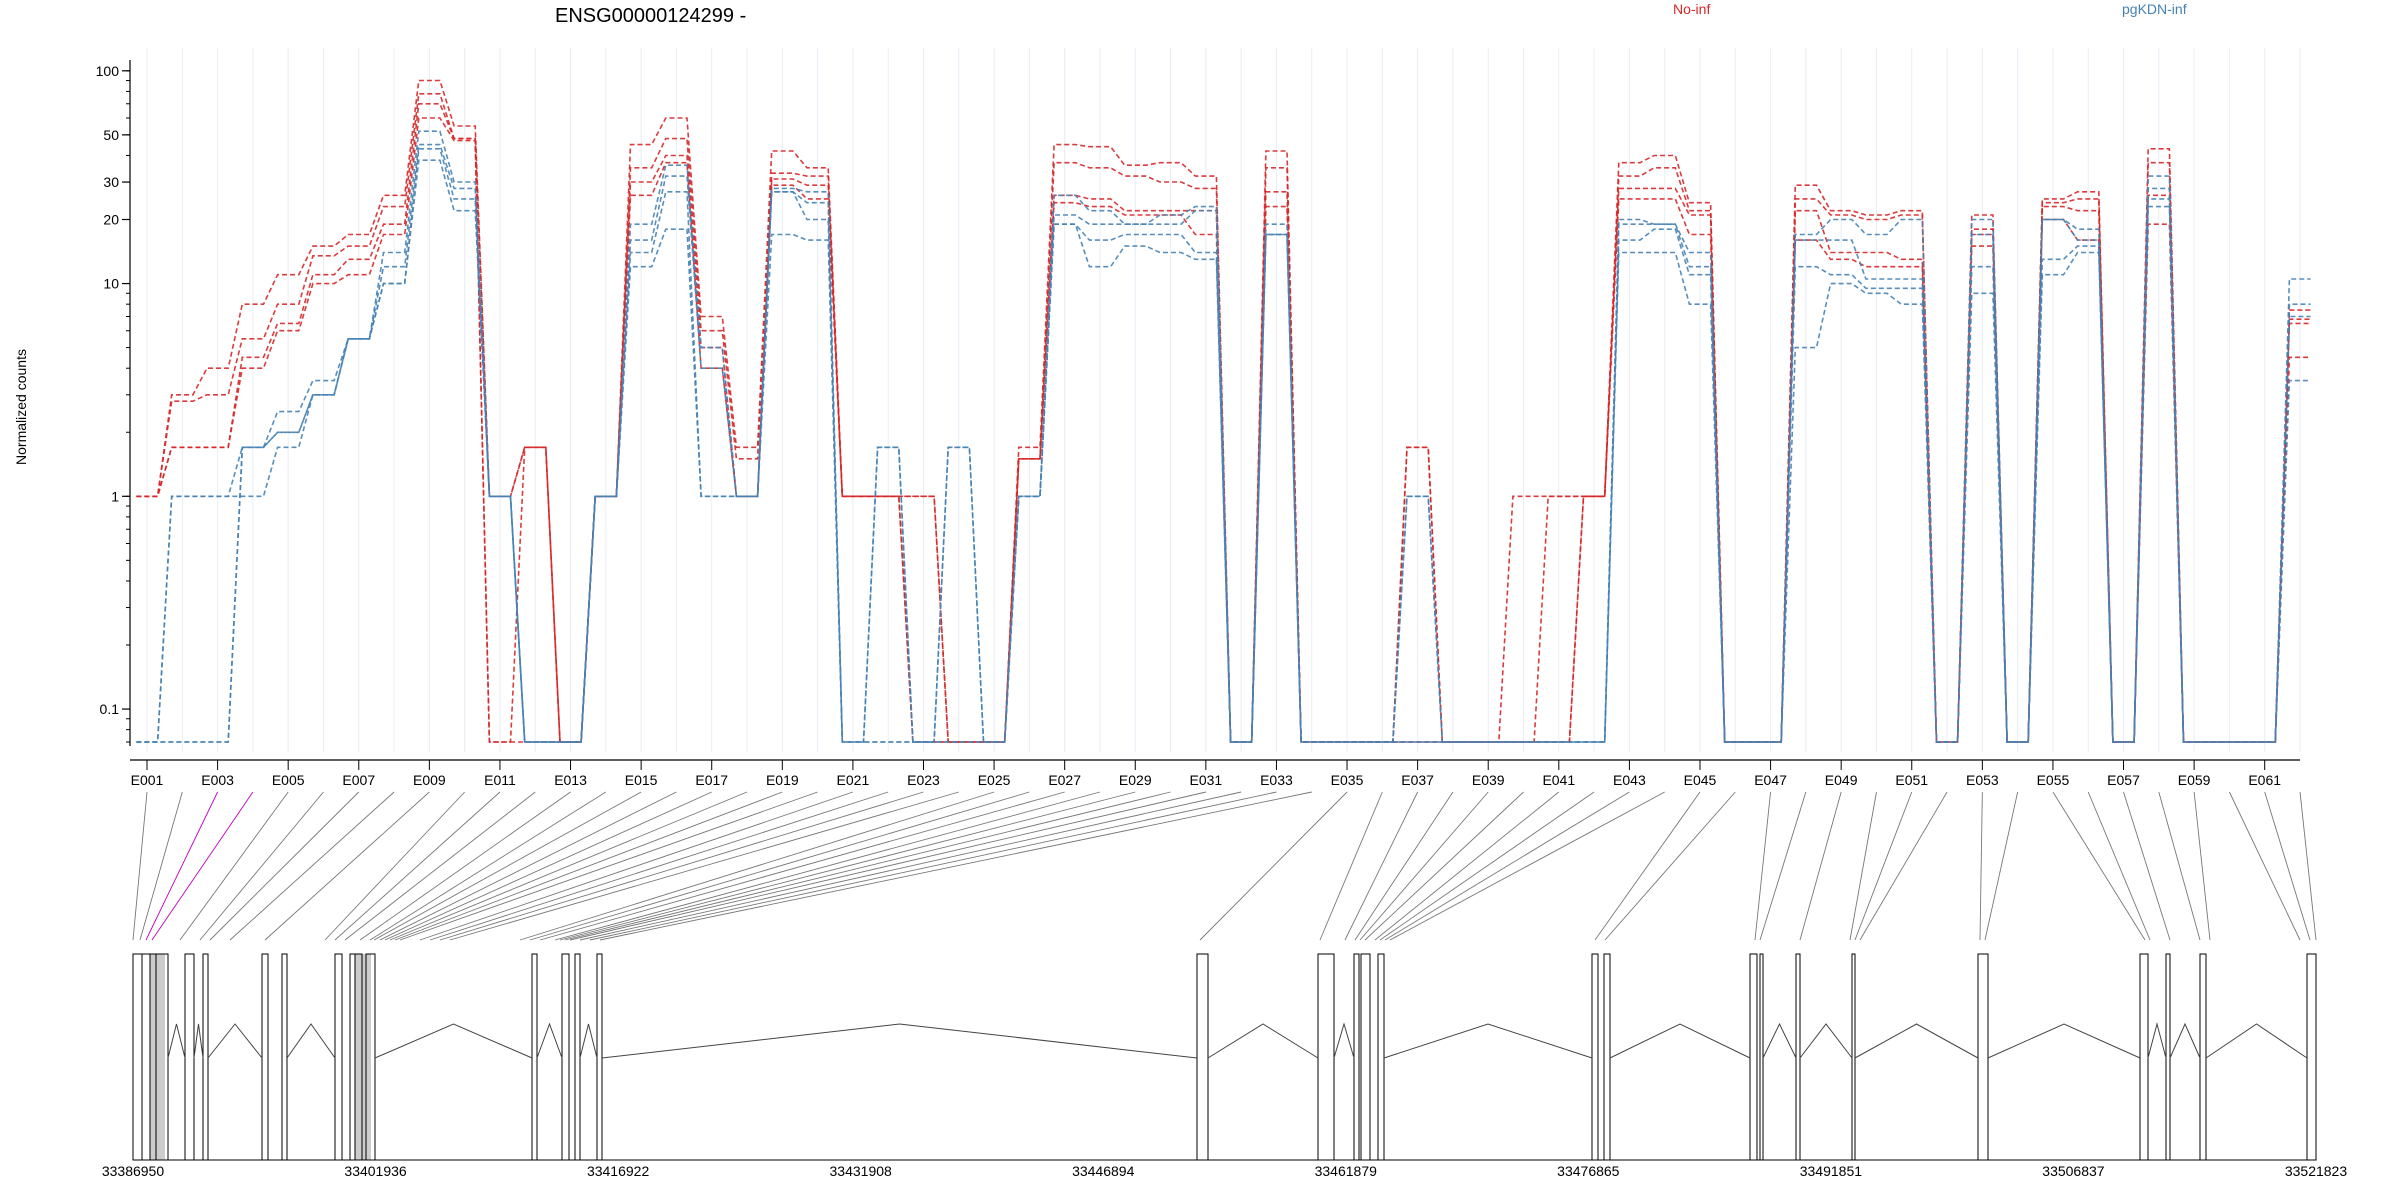 Image resolution: width=2400 pixels, height=1200 pixels. What do you see at coordinates (994, 780) in the screenshot?
I see `exon-tick-label: E025` at bounding box center [994, 780].